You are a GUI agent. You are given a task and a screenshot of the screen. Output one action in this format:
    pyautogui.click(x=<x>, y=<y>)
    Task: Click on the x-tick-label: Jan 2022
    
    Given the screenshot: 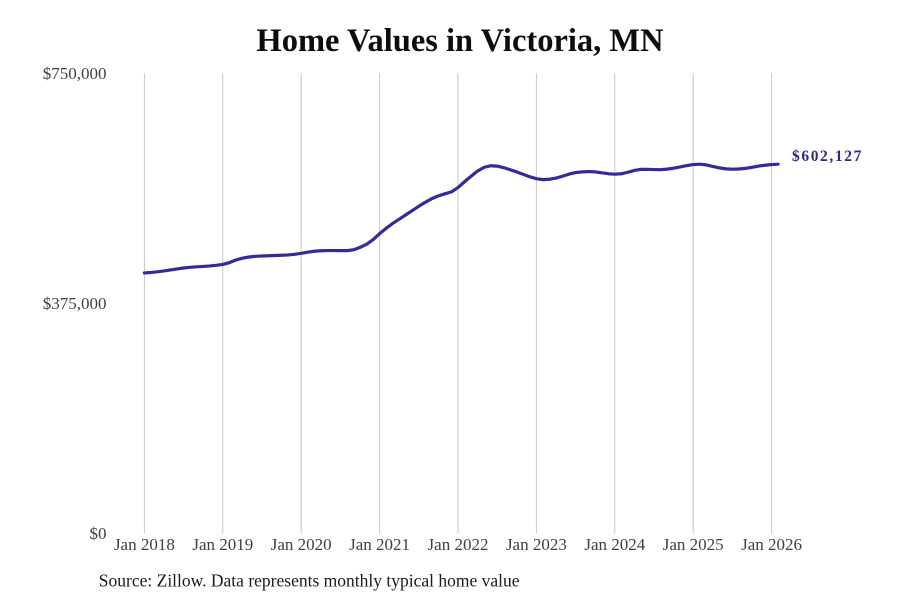 What is the action you would take?
    pyautogui.click(x=458, y=544)
    